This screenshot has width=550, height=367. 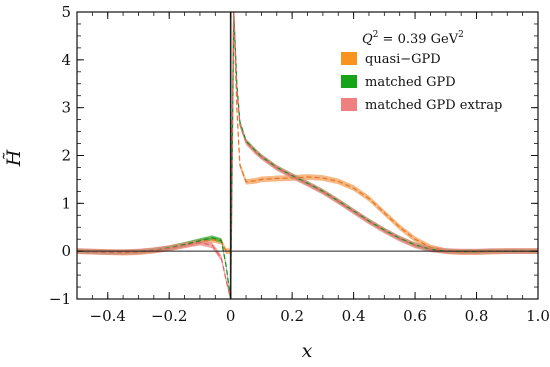 What do you see at coordinates (415, 316) in the screenshot?
I see `x-tick-label: 0.6` at bounding box center [415, 316].